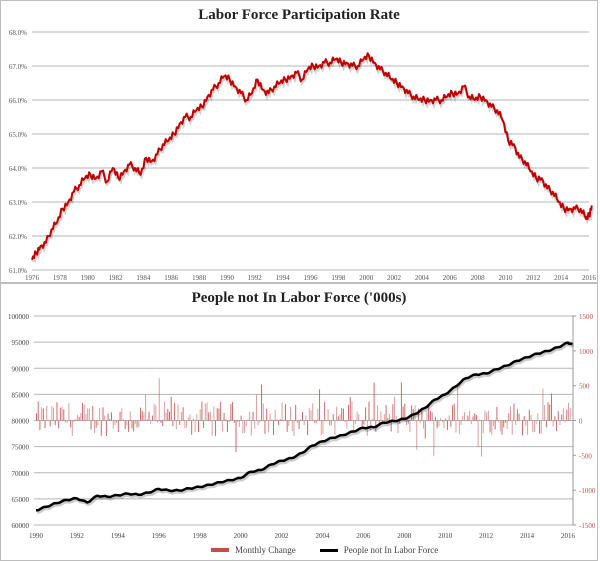  Describe the element at coordinates (568, 536) in the screenshot. I see `x-tick-label: 2016` at that location.